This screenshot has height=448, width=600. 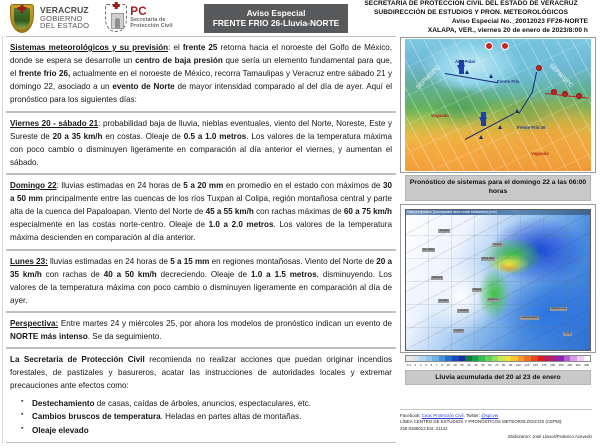 I want to click on p3-b5: 1.0 a 2.0 metros, so click(x=241, y=225).